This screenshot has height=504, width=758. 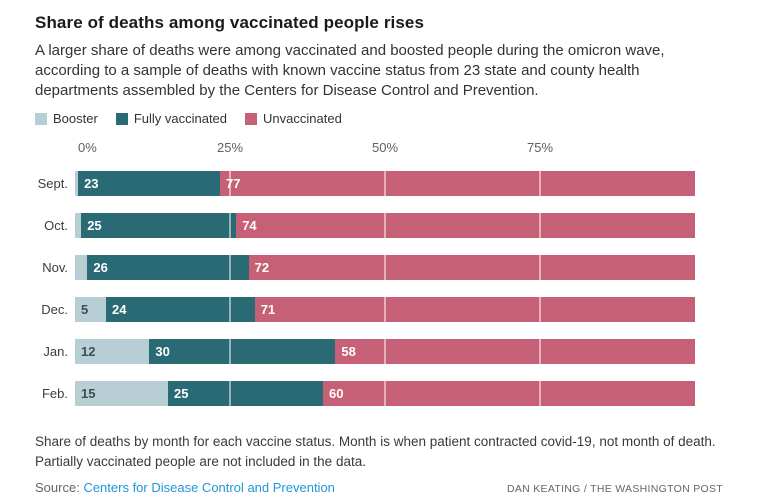 What do you see at coordinates (52, 183) in the screenshot?
I see `row-label-sept: Sept.` at bounding box center [52, 183].